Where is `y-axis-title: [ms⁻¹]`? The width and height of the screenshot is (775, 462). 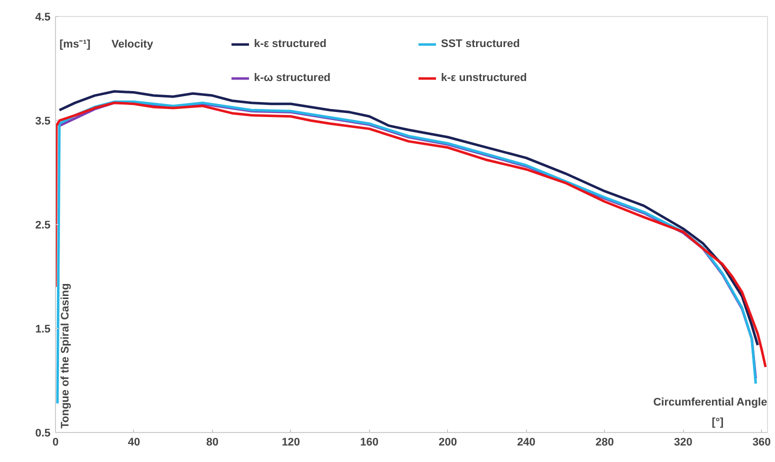
y-axis-title: [ms⁻¹] is located at coordinates (75, 44).